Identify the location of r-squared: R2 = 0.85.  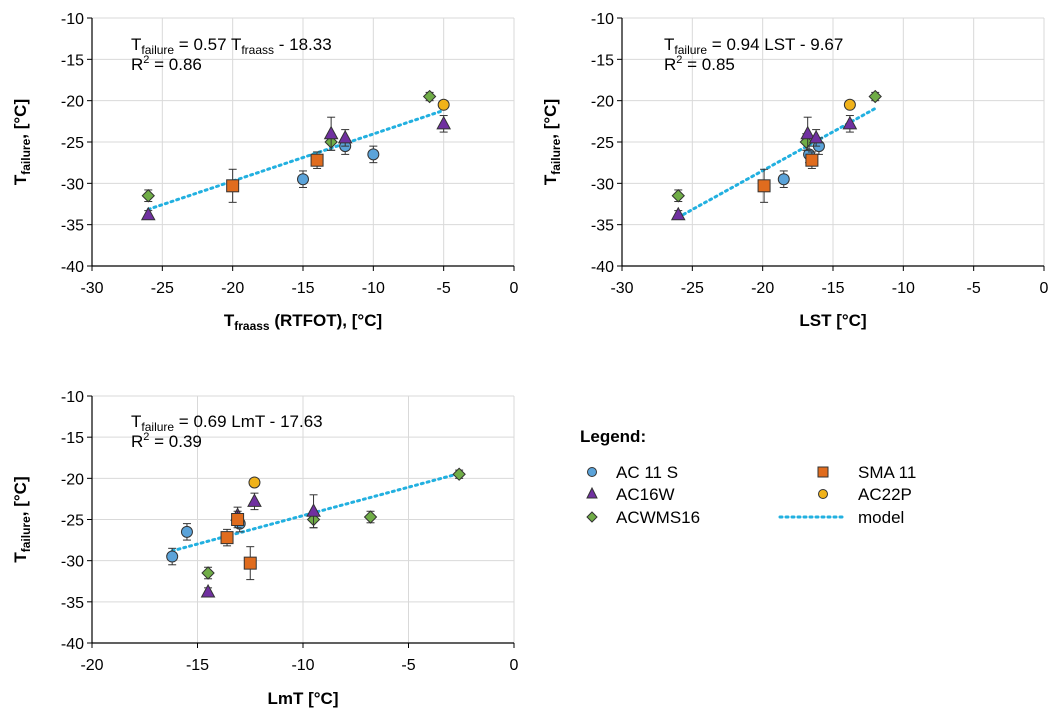
(699, 64).